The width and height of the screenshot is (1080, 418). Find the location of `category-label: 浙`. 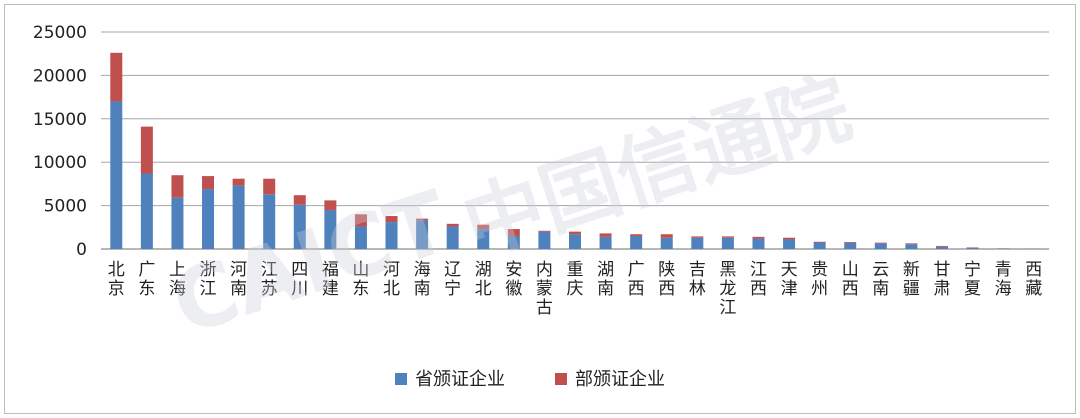

category-label: 浙 is located at coordinates (208, 270).